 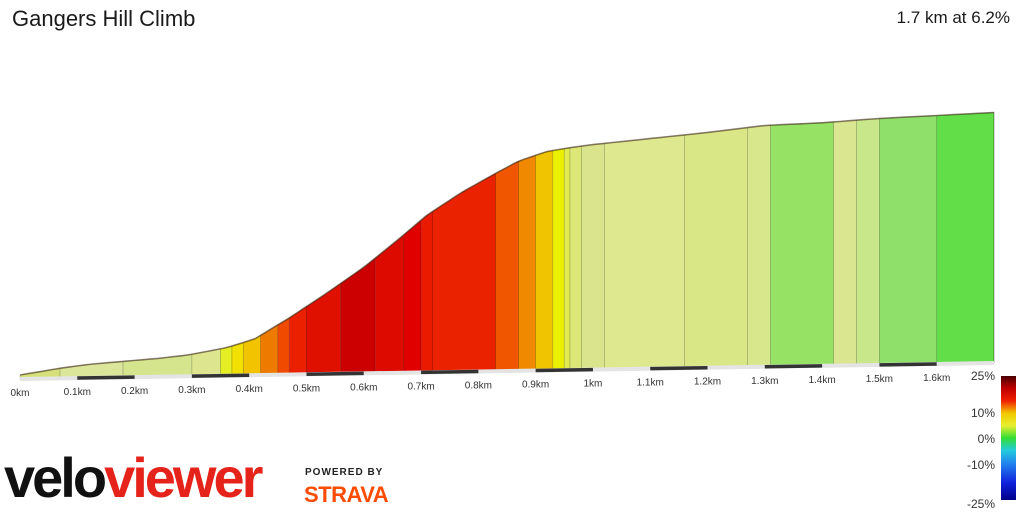 I want to click on segment-title: Gangers Hill Climb, so click(x=104, y=18).